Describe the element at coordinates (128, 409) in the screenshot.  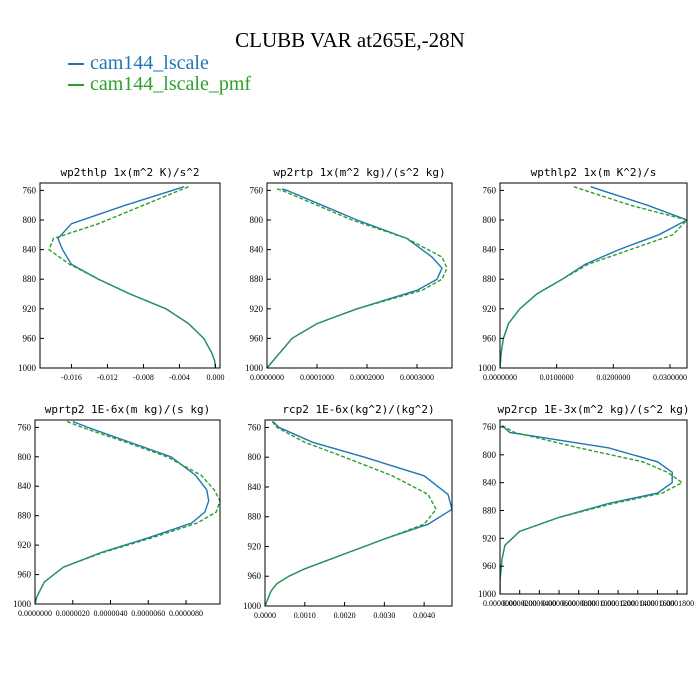
I see `chart-title: wprtp2 1E-6x(m kg)/(s kg)` at that location.